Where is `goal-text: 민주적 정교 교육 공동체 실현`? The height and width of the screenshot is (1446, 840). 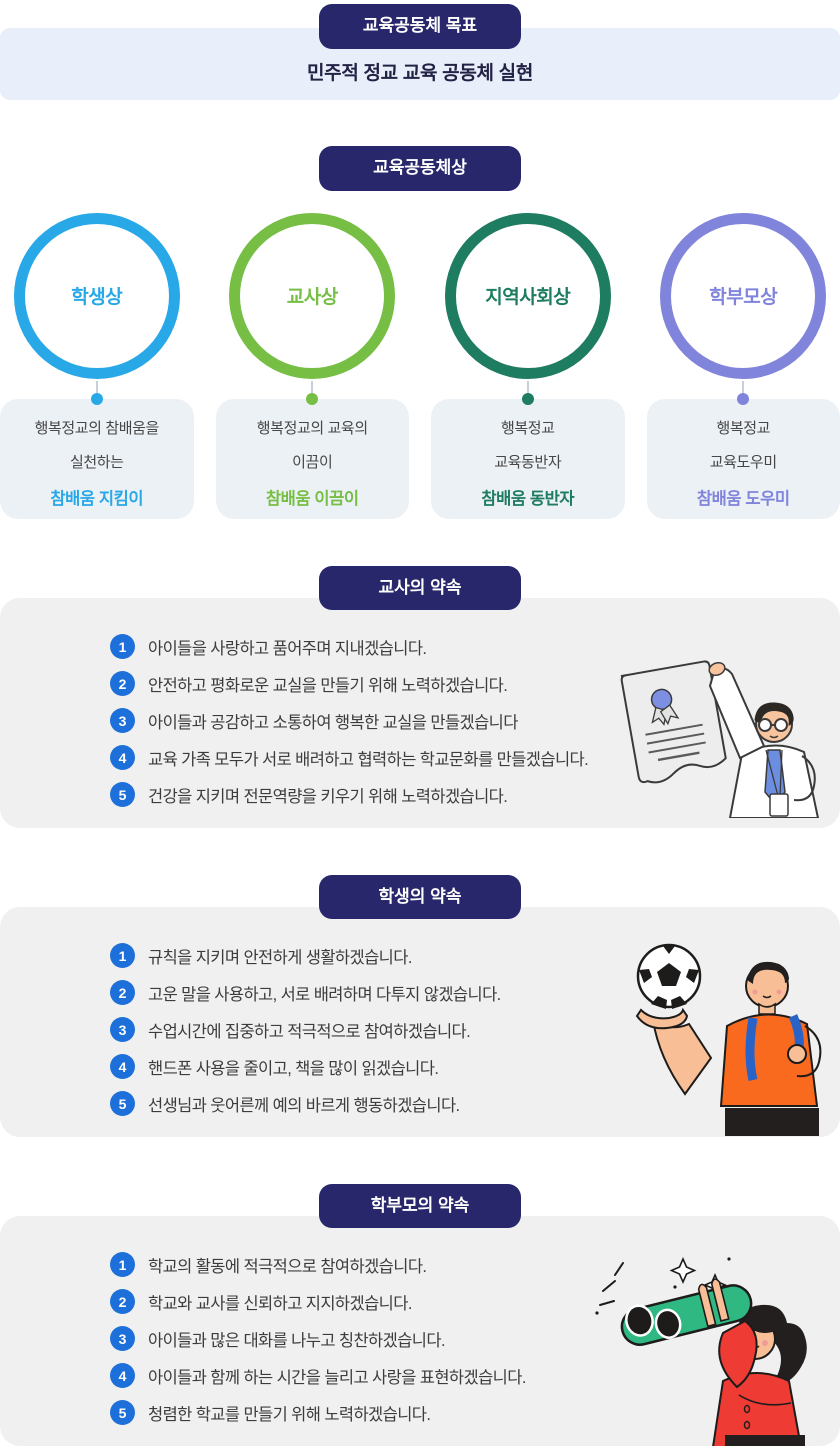
goal-text: 민주적 정교 교육 공동체 실현 is located at coordinates (420, 71).